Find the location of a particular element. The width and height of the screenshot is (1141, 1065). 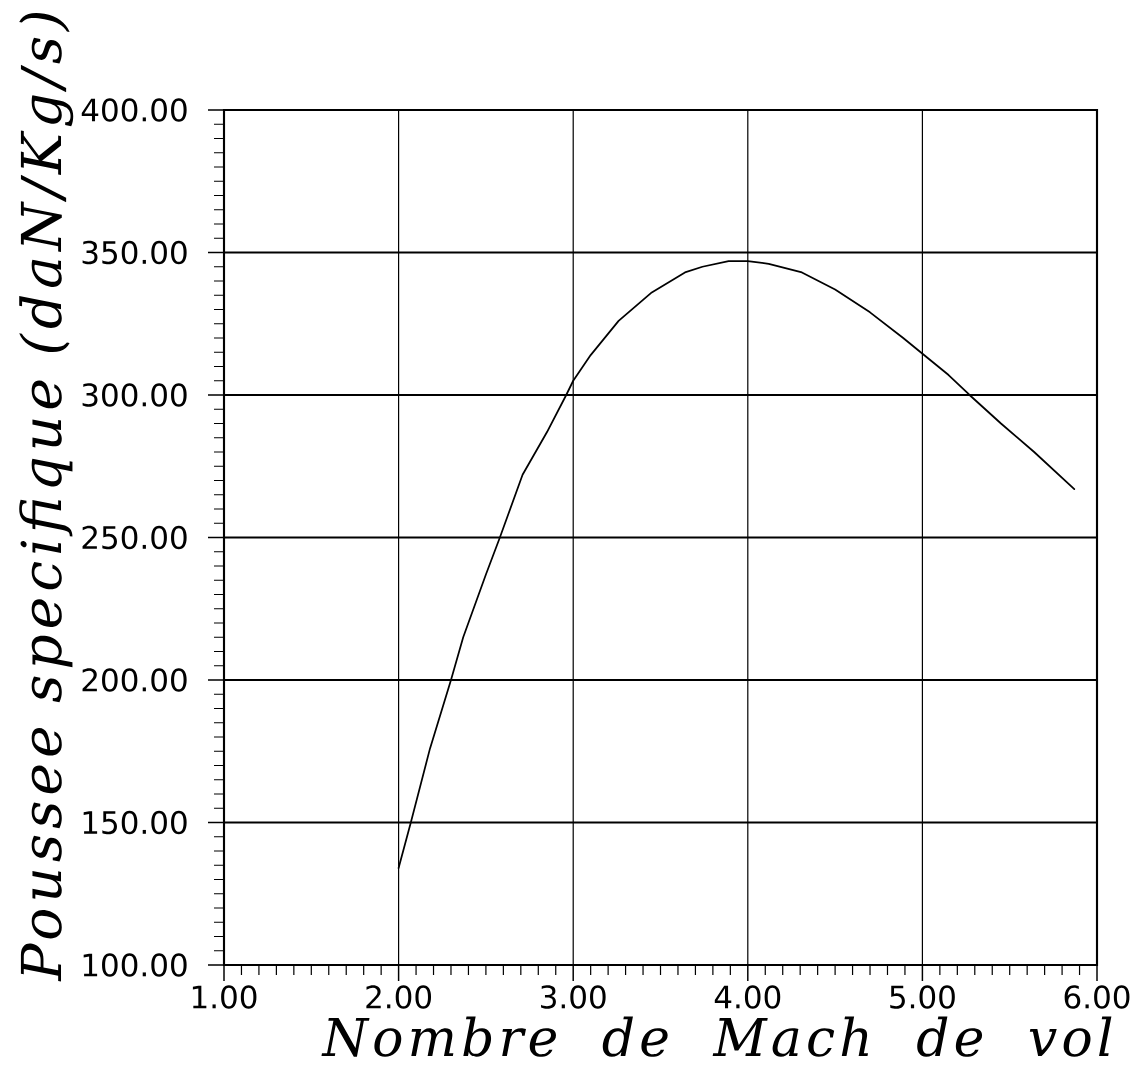

x-tick-label: 3.00 is located at coordinates (573, 997).